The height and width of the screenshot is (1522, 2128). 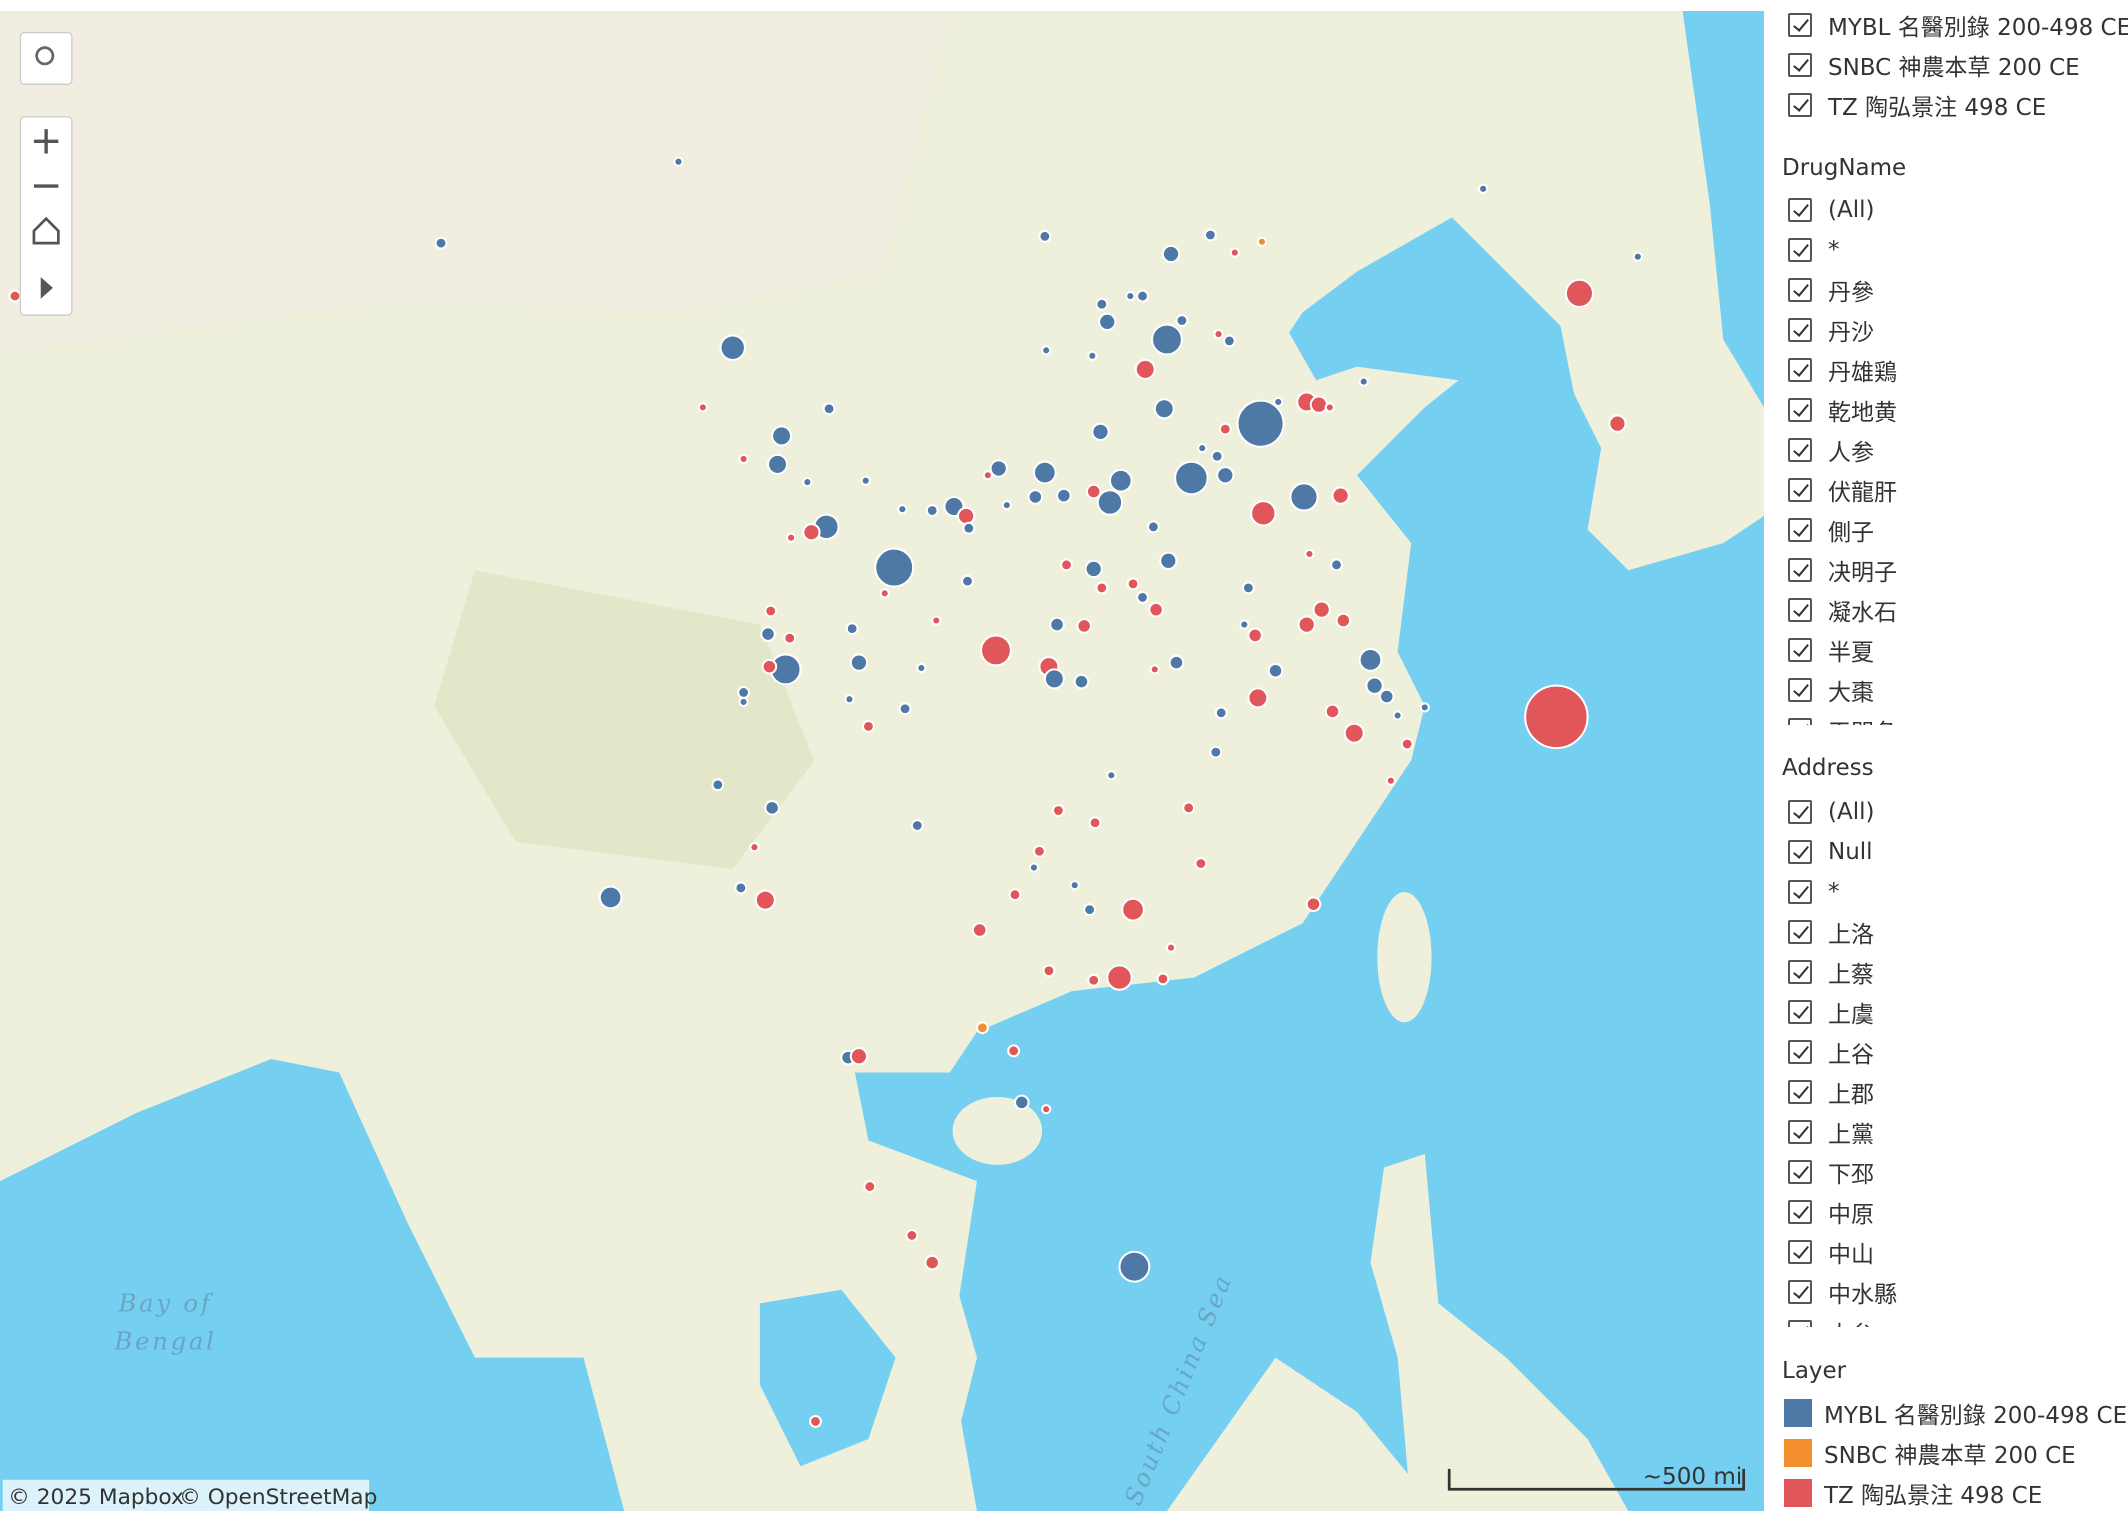 I want to click on filter-item: 上洛, so click(x=1831, y=932).